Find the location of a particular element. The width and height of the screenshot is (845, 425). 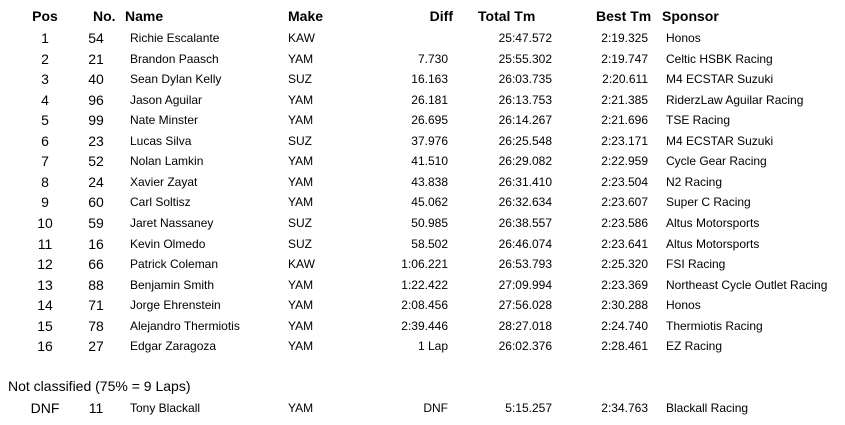

cell-best-time: 2:30.288 is located at coordinates (624, 305).